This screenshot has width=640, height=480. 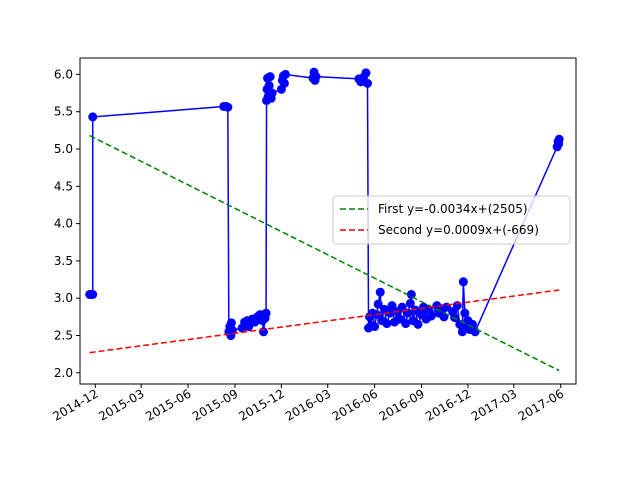 I want to click on x-tick-label: 2016-12, so click(x=448, y=404).